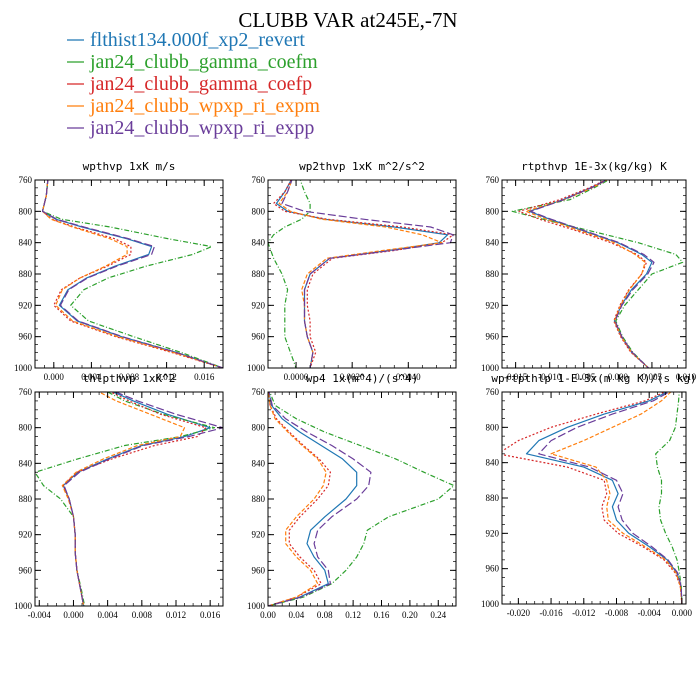  Describe the element at coordinates (197, 40) in the screenshot. I see `legend-entry-0: flthist134.000f_xp2_revert` at that location.